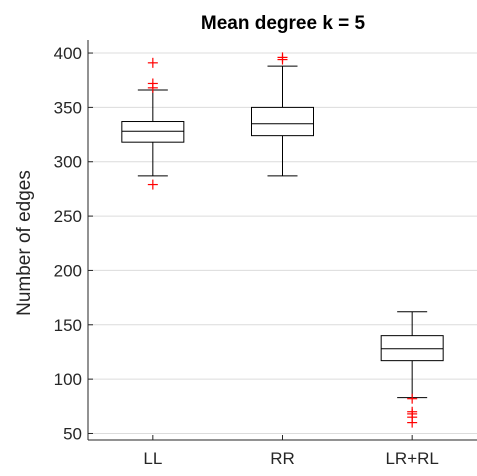  Describe the element at coordinates (412, 369) in the screenshot. I see `box-lr-rl` at that location.